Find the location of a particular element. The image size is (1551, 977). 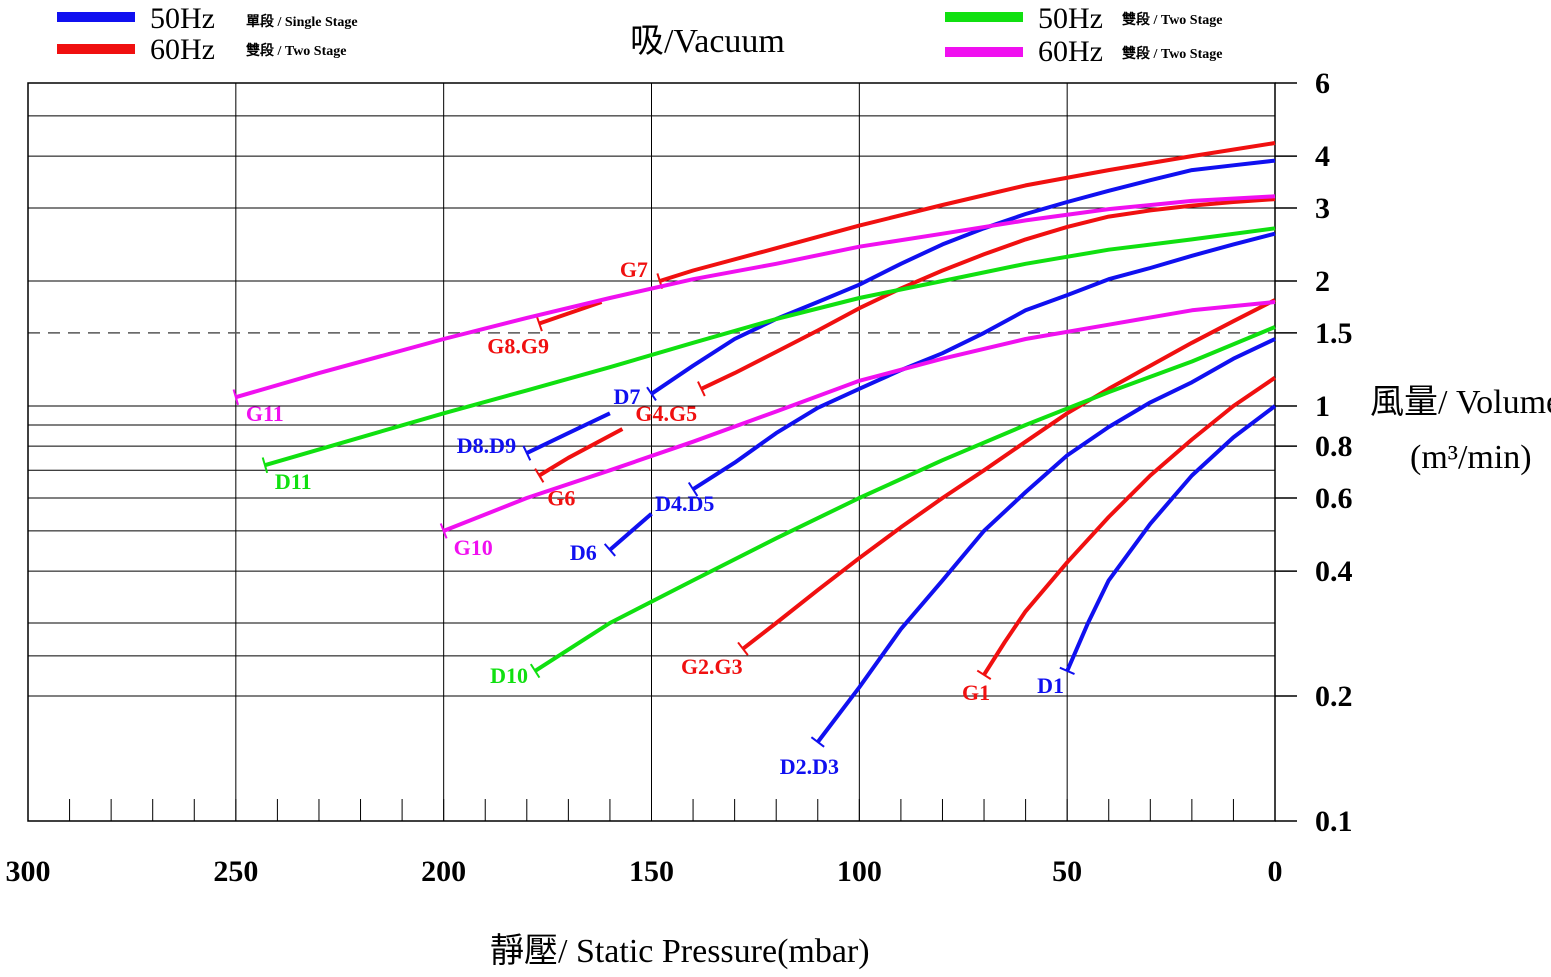

series-line-d8-d9 is located at coordinates (568, 433).